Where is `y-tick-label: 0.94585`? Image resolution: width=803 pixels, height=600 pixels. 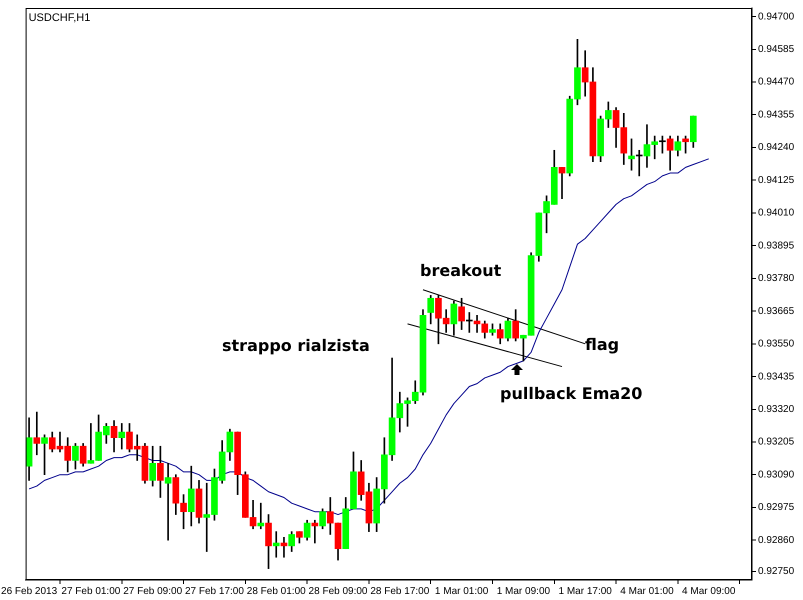
y-tick-label: 0.94585 is located at coordinates (776, 50).